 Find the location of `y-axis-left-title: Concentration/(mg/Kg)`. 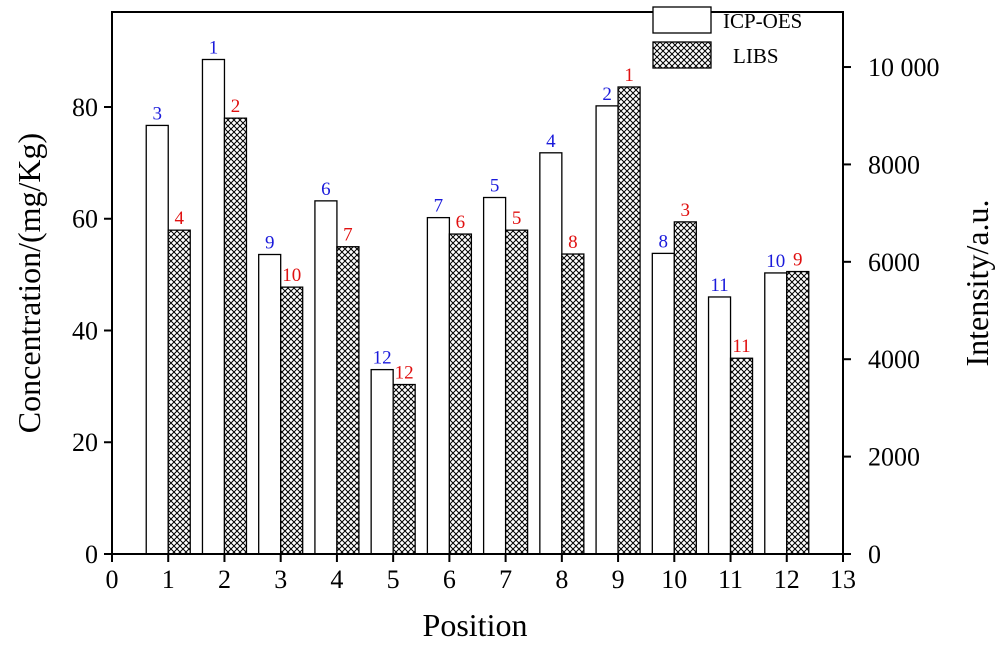

y-axis-left-title: Concentration/(mg/Kg) is located at coordinates (29, 283).